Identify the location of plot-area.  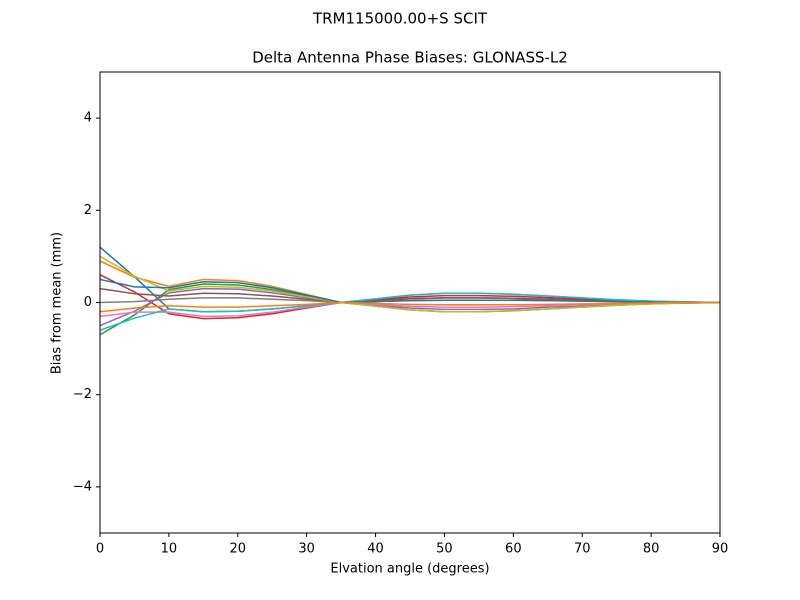
(410, 291).